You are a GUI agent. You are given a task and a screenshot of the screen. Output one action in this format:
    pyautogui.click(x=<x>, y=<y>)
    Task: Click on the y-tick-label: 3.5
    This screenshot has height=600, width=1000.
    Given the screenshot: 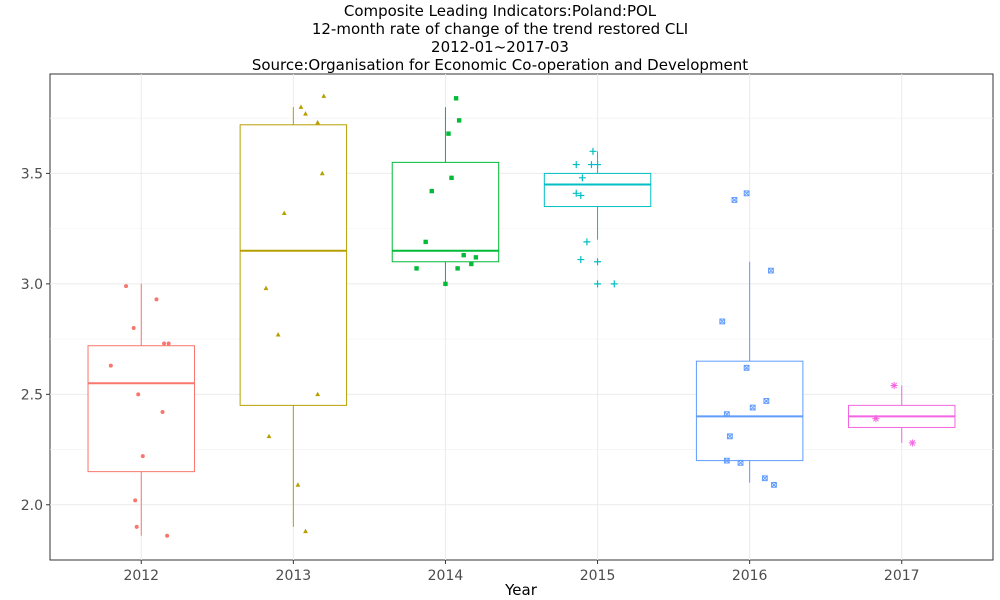 What is the action you would take?
    pyautogui.click(x=32, y=174)
    